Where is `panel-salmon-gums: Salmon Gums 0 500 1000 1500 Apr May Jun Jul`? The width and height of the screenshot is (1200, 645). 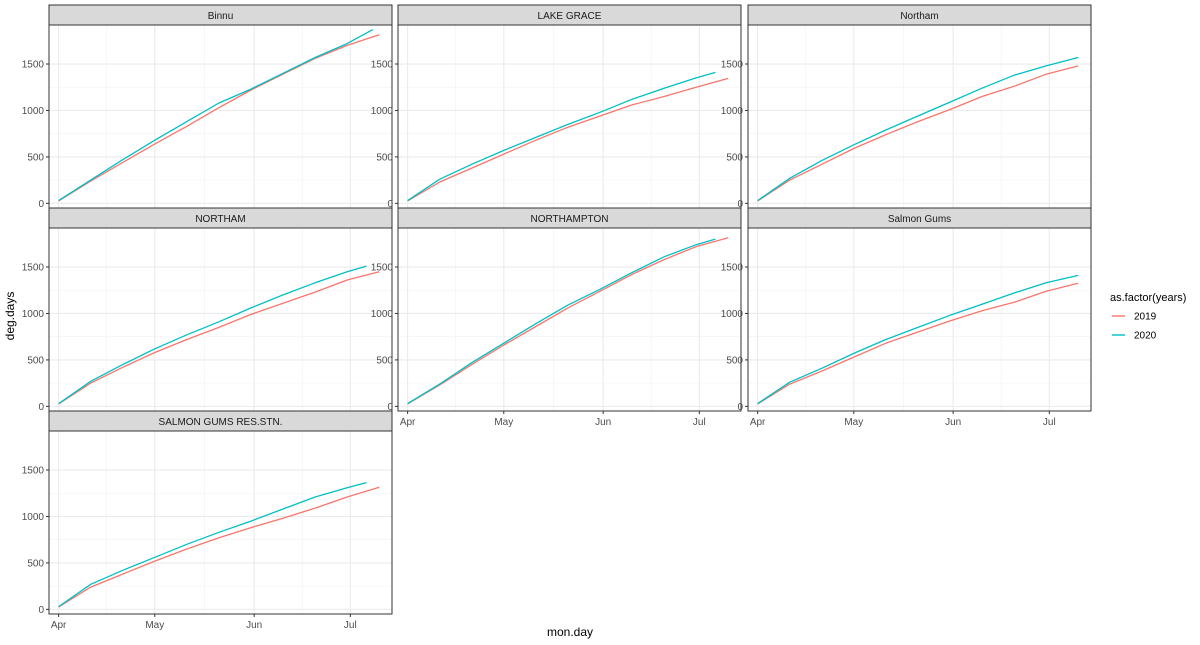 panel-salmon-gums: Salmon Gums 0 500 1000 1500 Apr May Jun Jul is located at coordinates (906, 317).